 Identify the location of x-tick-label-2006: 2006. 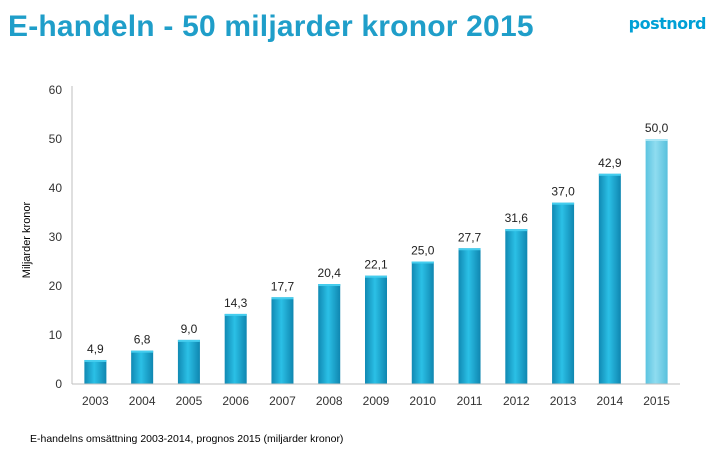
(235, 401).